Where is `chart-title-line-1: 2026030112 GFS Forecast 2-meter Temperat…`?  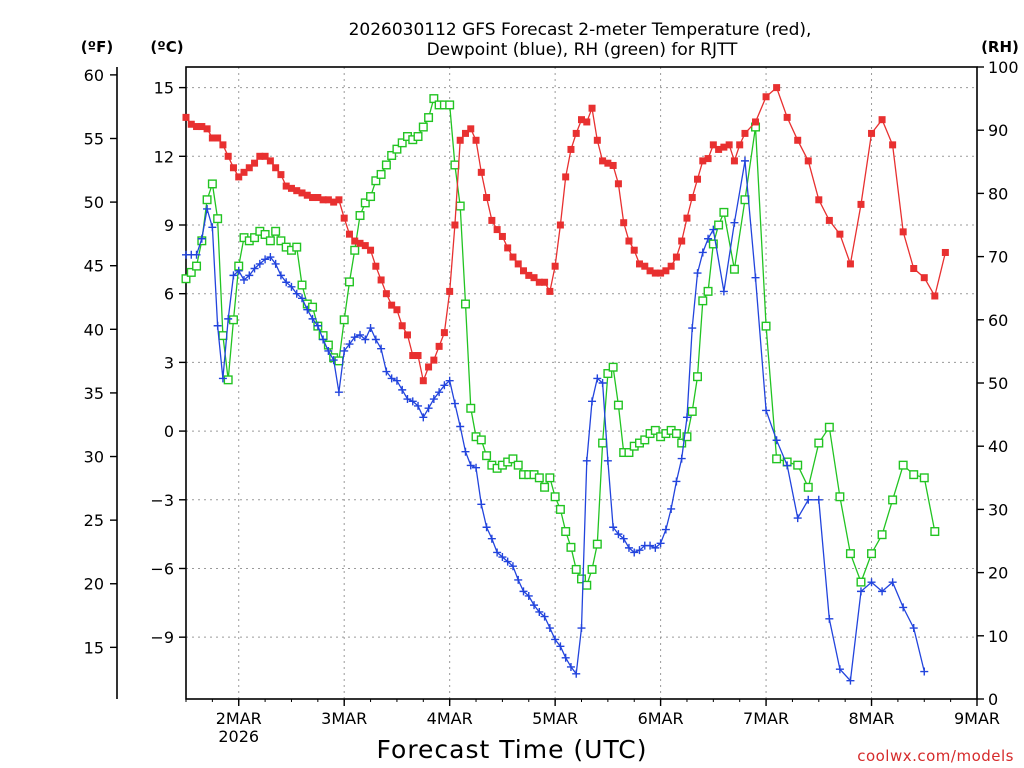
chart-title-line-1: 2026030112 GFS Forecast 2-meter Temperat… is located at coordinates (580, 30).